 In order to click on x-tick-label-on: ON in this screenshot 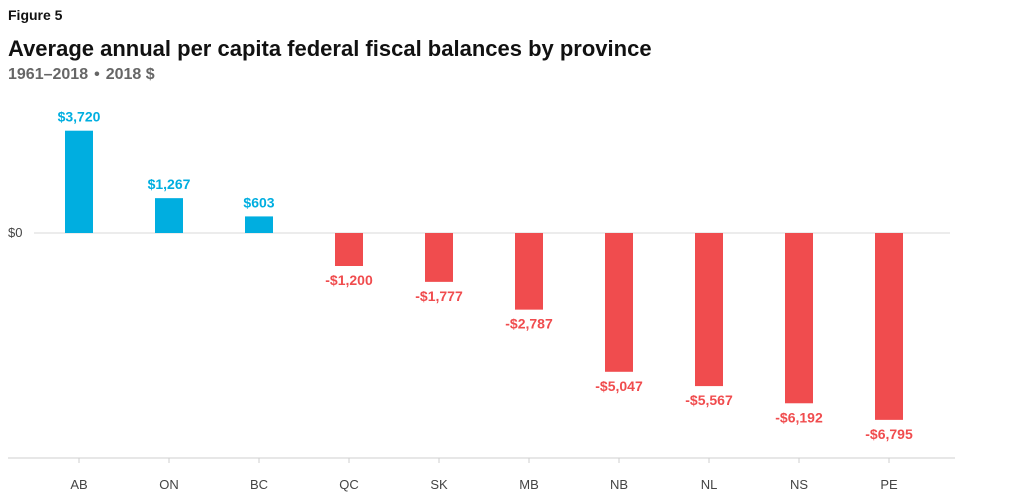, I will do `click(169, 484)`.